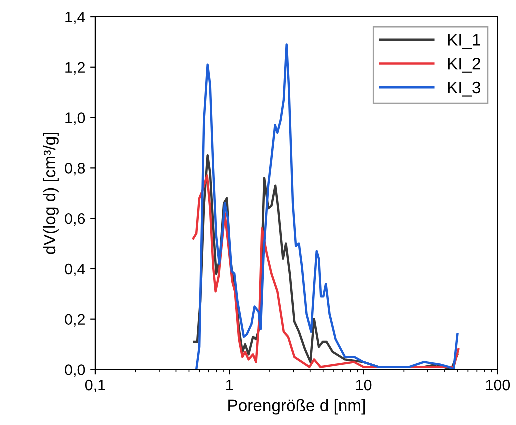 The width and height of the screenshot is (516, 425). I want to click on x-tick-label: 1, so click(230, 385).